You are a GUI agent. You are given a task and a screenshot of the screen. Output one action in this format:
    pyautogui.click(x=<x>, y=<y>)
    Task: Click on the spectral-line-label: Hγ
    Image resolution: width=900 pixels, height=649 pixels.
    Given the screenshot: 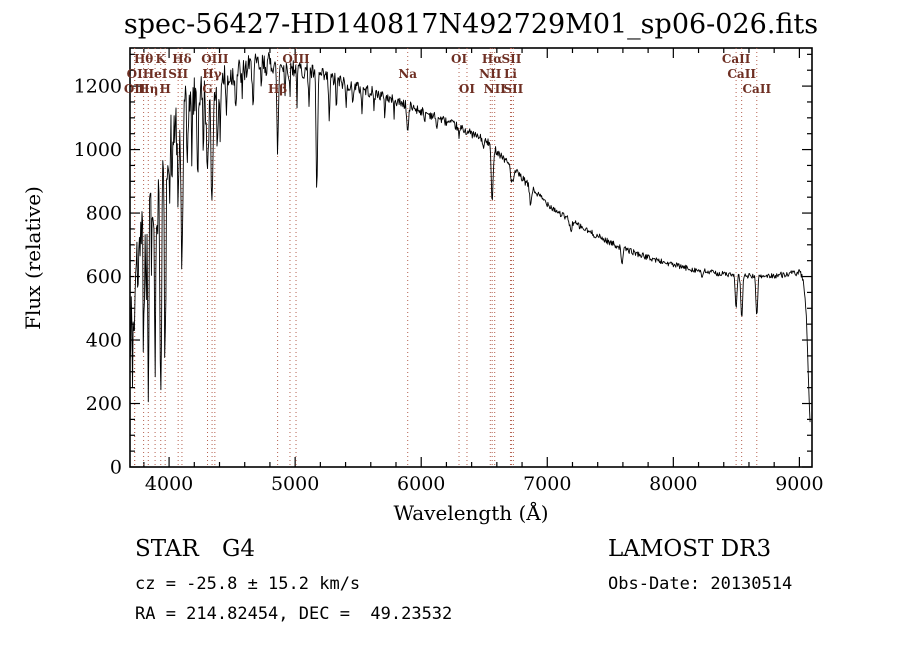 What is the action you would take?
    pyautogui.click(x=211, y=74)
    